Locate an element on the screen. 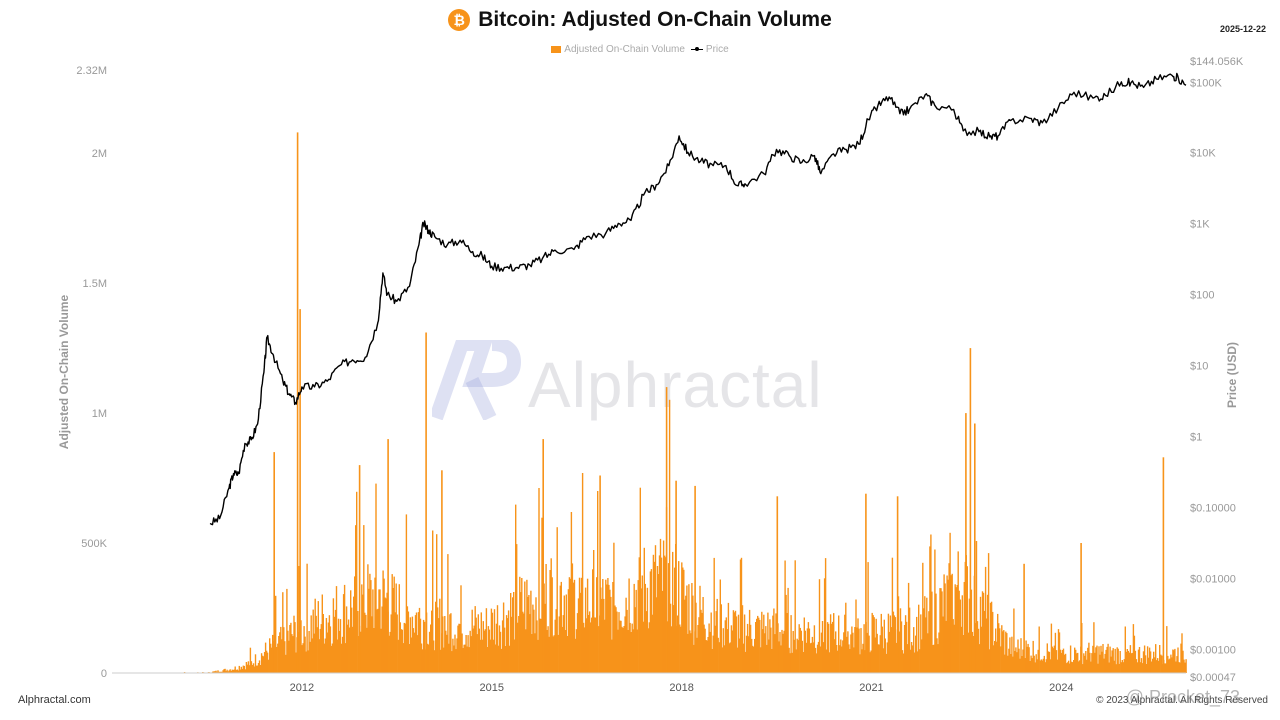  y-right-tick-label: $100 is located at coordinates (1202, 295).